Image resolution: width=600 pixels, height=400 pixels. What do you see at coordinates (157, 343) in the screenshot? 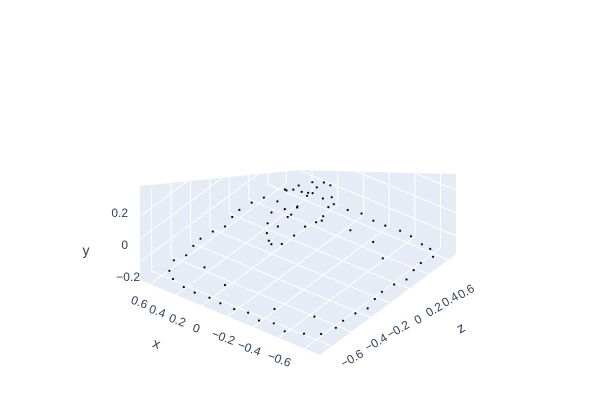
I see `x-axis-title: x` at bounding box center [157, 343].